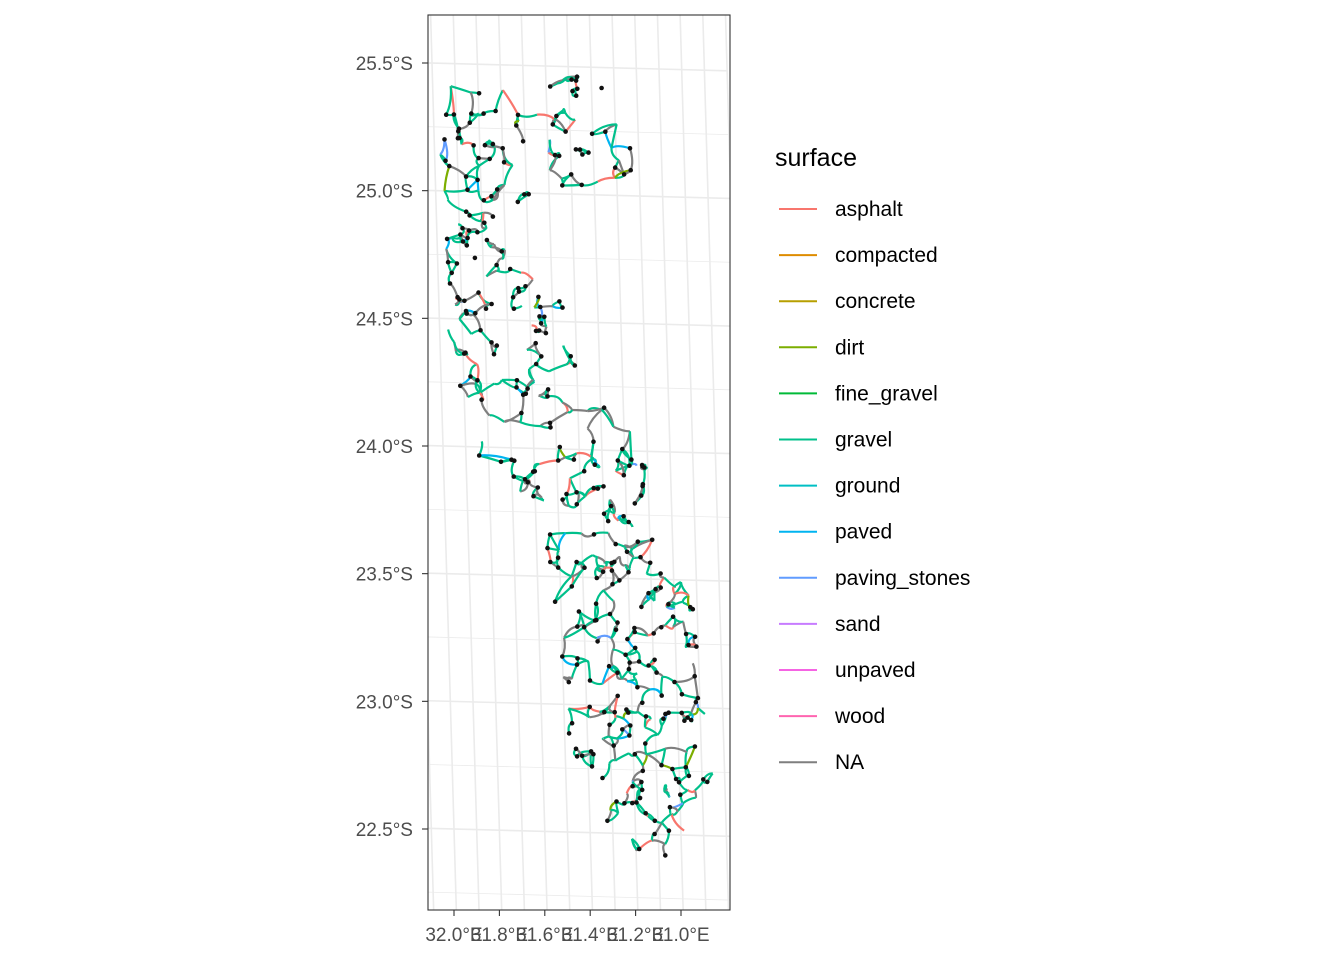 Image resolution: width=1344 pixels, height=960 pixels. What do you see at coordinates (384, 319) in the screenshot?
I see `y-tick-label: 24.5°S` at bounding box center [384, 319].